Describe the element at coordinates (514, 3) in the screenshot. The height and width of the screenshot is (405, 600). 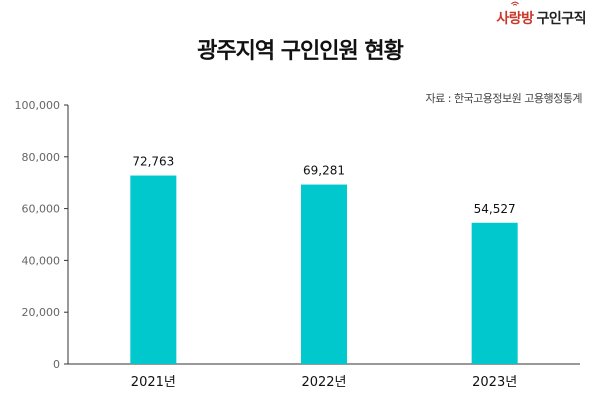
I see `wifi-signal-icon` at that location.